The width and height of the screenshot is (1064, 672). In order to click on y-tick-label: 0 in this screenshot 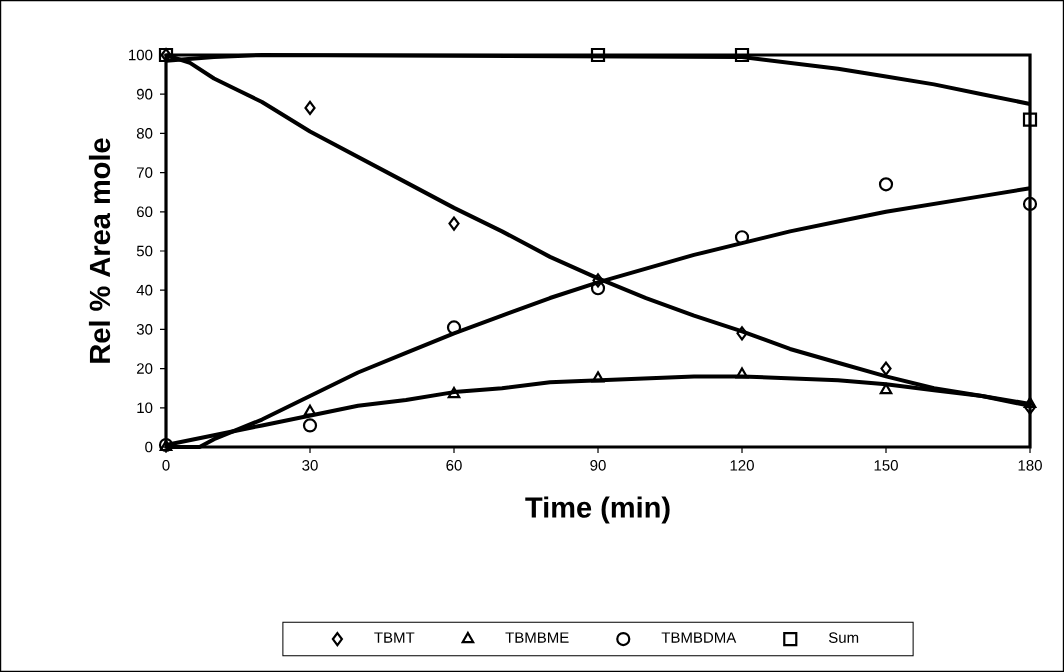, I will do `click(149, 447)`.